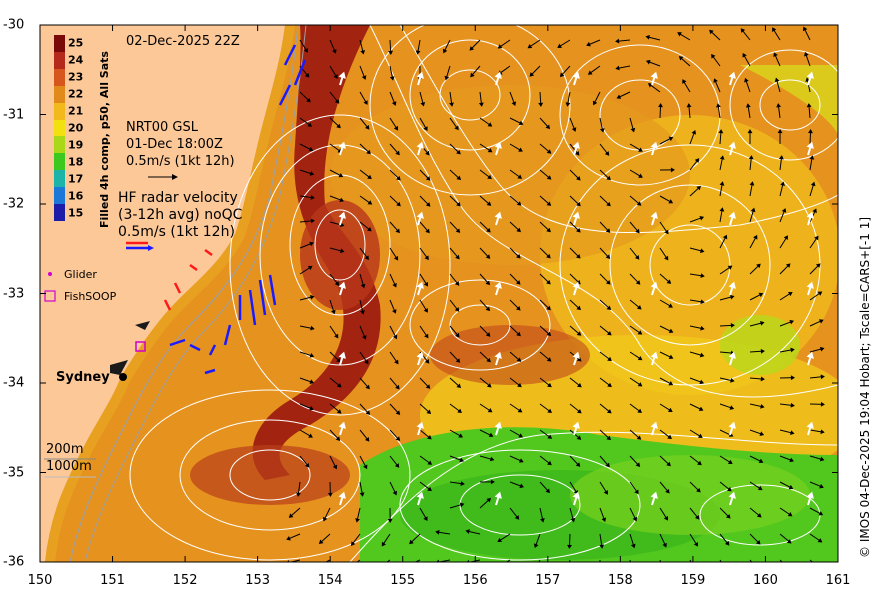 The height and width of the screenshot is (600, 880). What do you see at coordinates (76, 77) in the screenshot?
I see `colorbar-tick-label: 23` at bounding box center [76, 77].